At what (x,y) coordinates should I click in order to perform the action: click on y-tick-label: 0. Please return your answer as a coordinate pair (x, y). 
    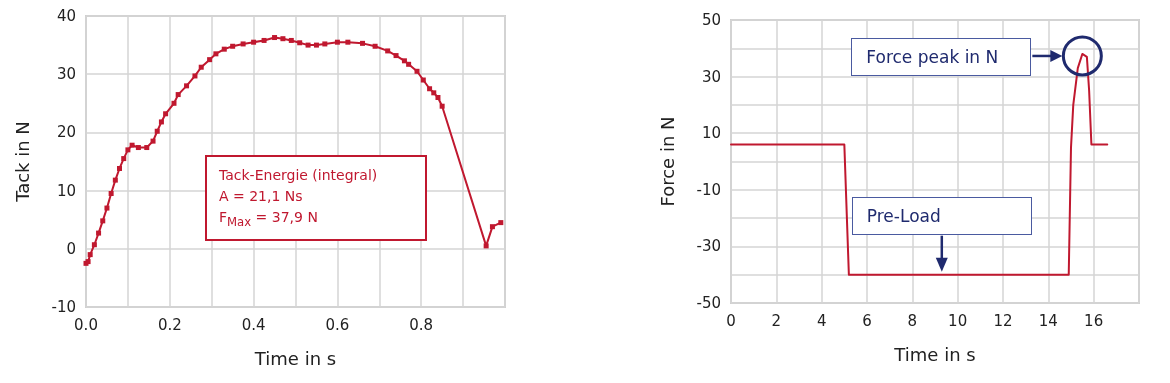
    Looking at the image, I should click on (71, 248).